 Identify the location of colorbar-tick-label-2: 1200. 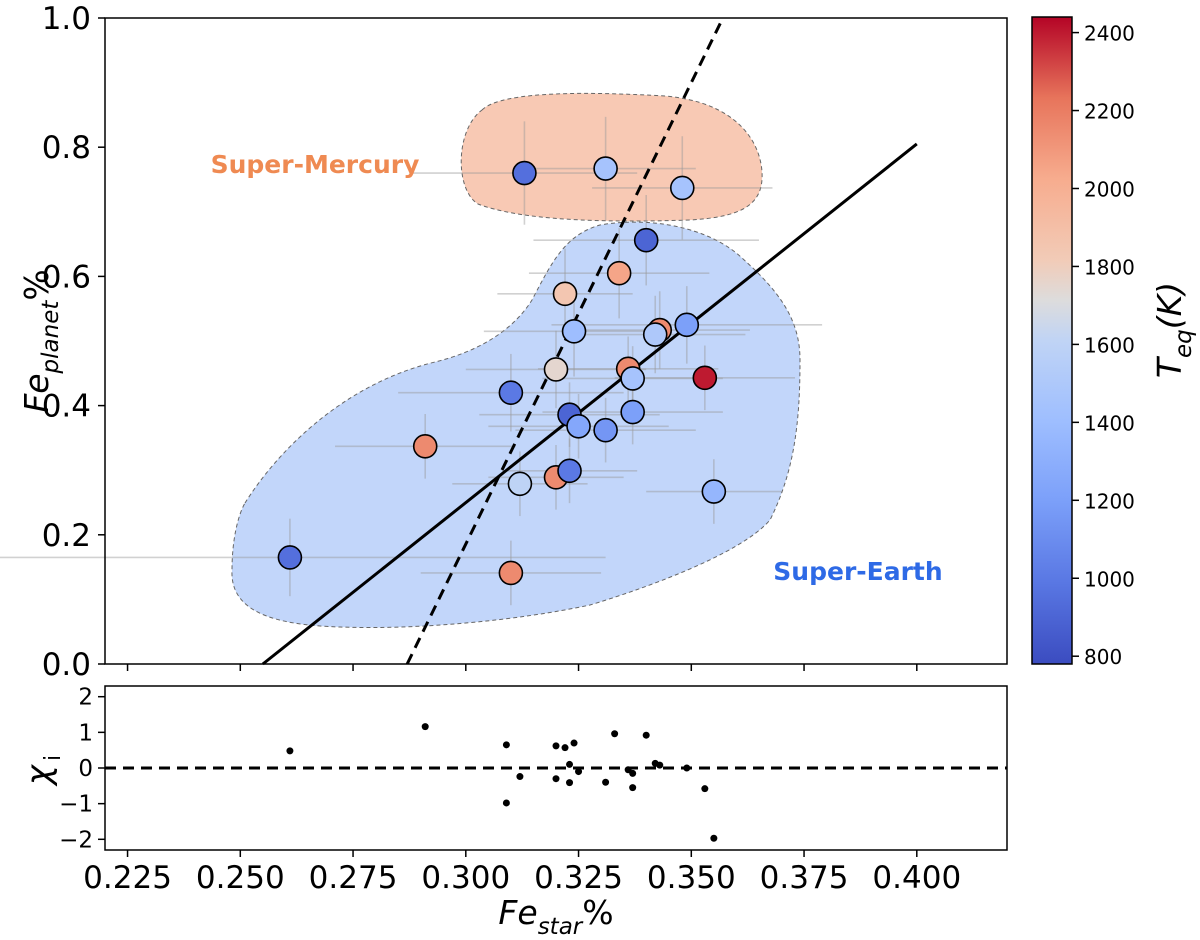
(1109, 501).